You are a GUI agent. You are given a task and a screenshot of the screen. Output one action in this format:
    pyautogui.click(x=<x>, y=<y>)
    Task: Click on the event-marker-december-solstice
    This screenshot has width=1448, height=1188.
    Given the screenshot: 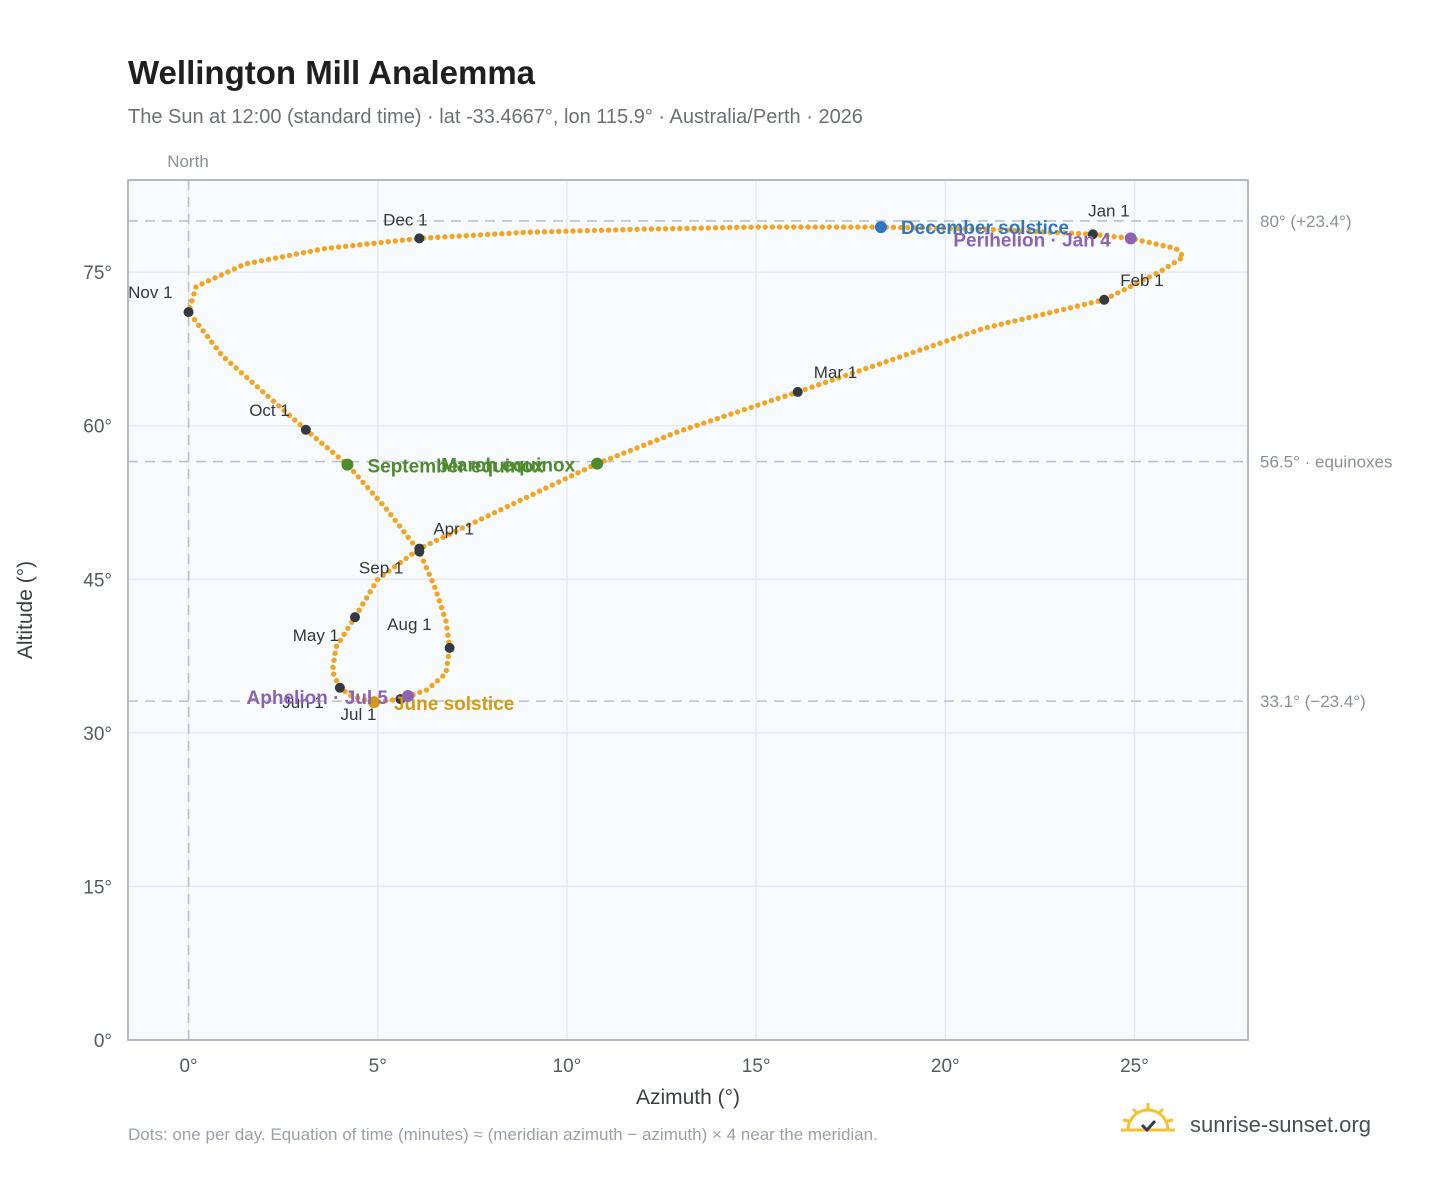 What is the action you would take?
    pyautogui.click(x=880, y=227)
    